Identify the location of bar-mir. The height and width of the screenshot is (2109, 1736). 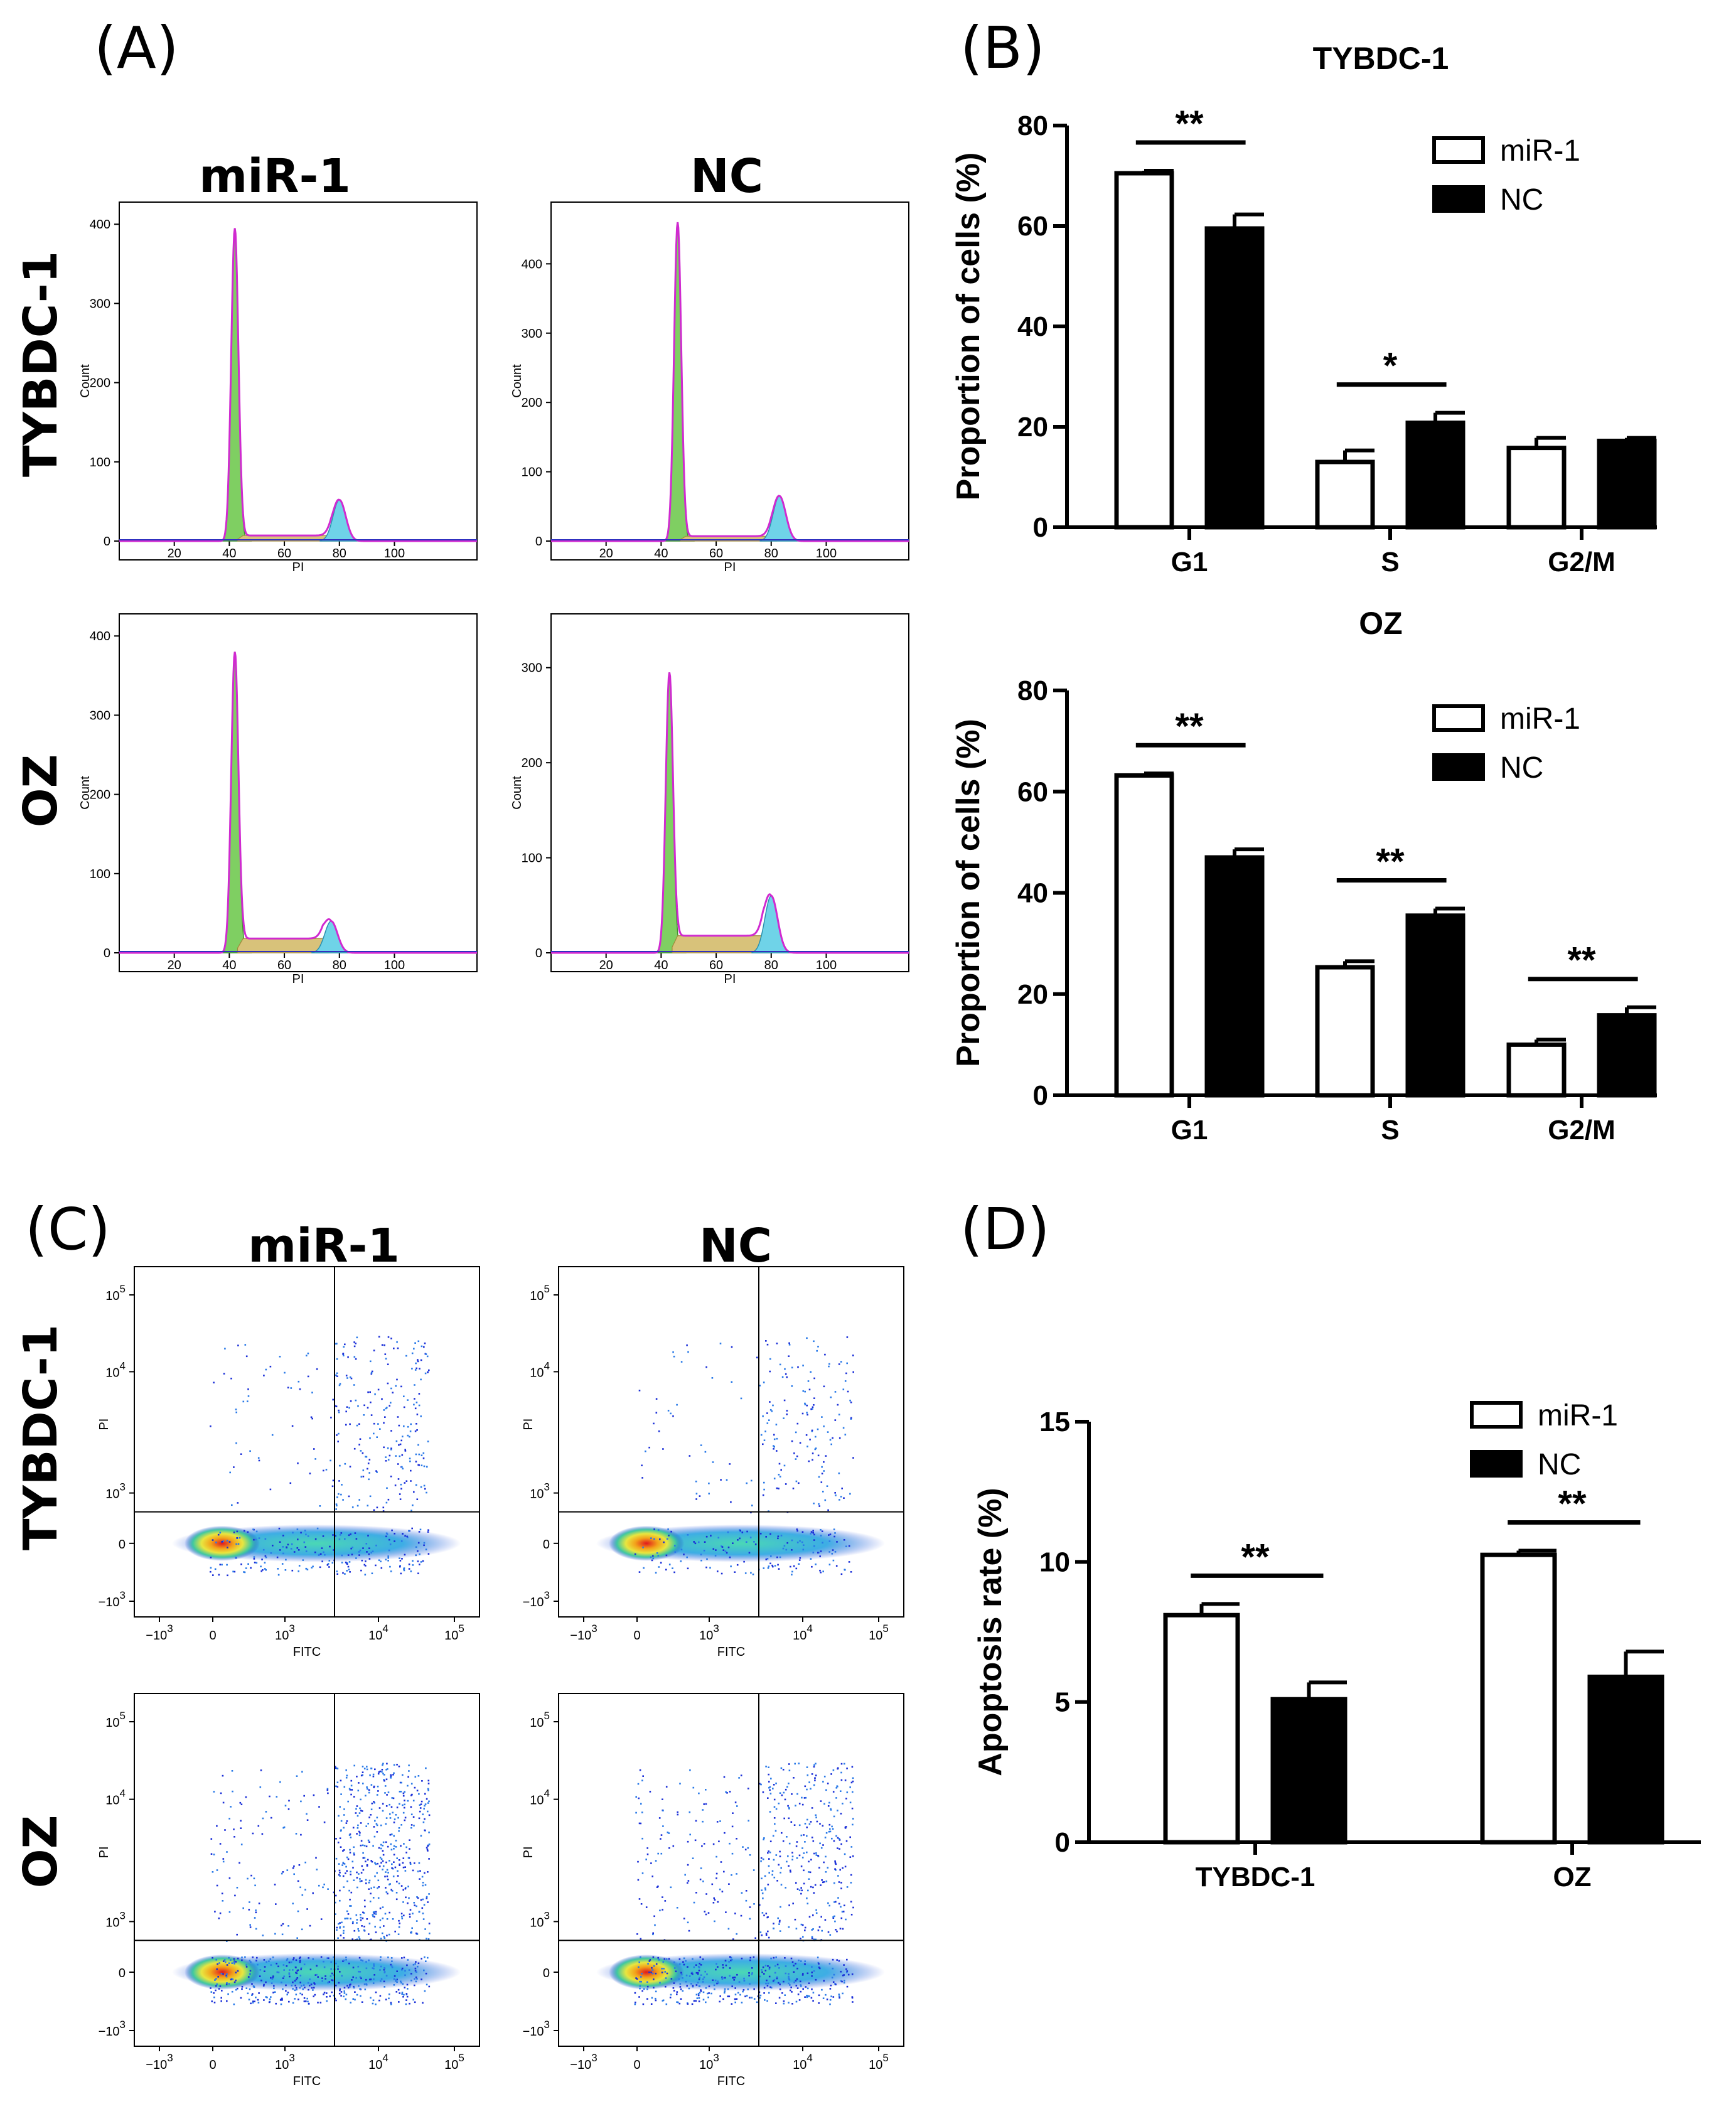
(1537, 1070).